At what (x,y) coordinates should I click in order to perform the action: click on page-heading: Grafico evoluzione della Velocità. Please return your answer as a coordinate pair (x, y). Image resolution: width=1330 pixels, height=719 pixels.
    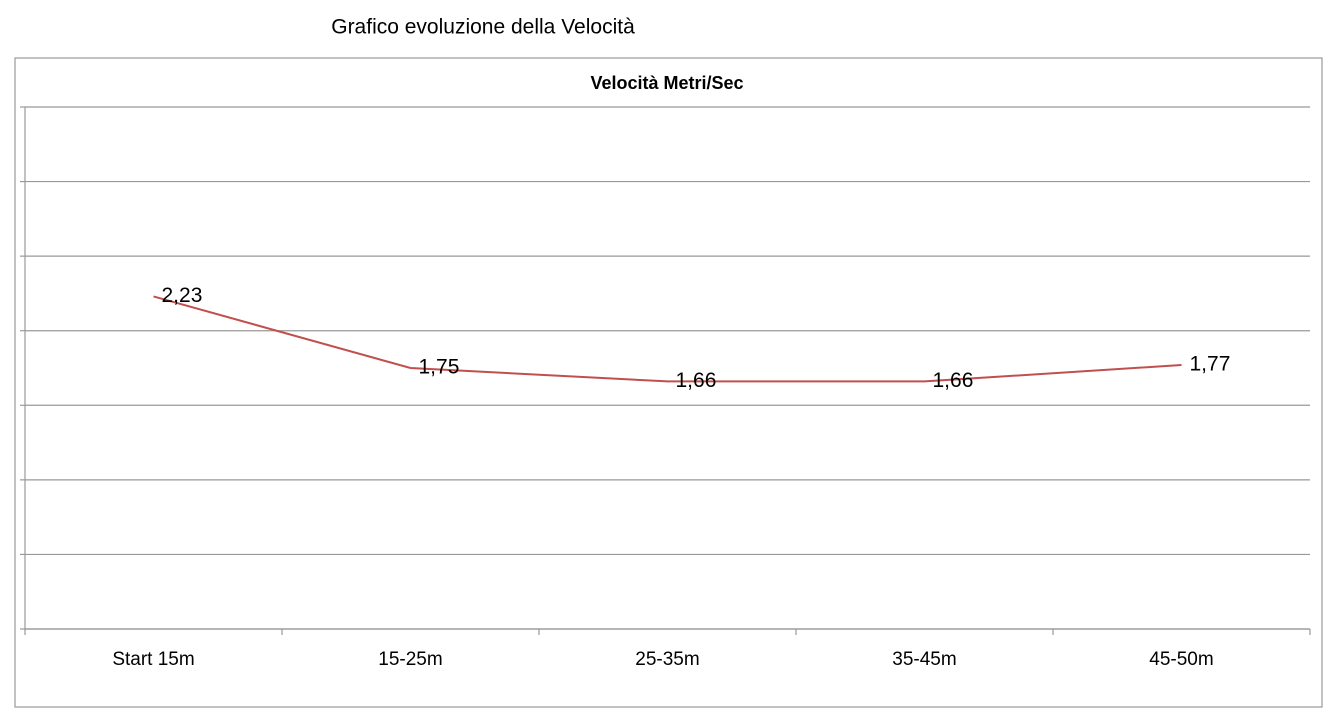
    Looking at the image, I should click on (483, 27).